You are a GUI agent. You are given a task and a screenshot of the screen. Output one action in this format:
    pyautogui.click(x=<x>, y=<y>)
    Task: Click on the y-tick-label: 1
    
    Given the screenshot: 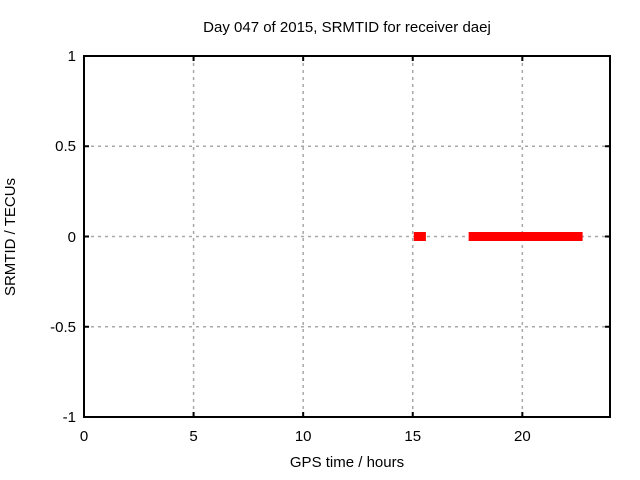 What is the action you would take?
    pyautogui.click(x=71, y=56)
    